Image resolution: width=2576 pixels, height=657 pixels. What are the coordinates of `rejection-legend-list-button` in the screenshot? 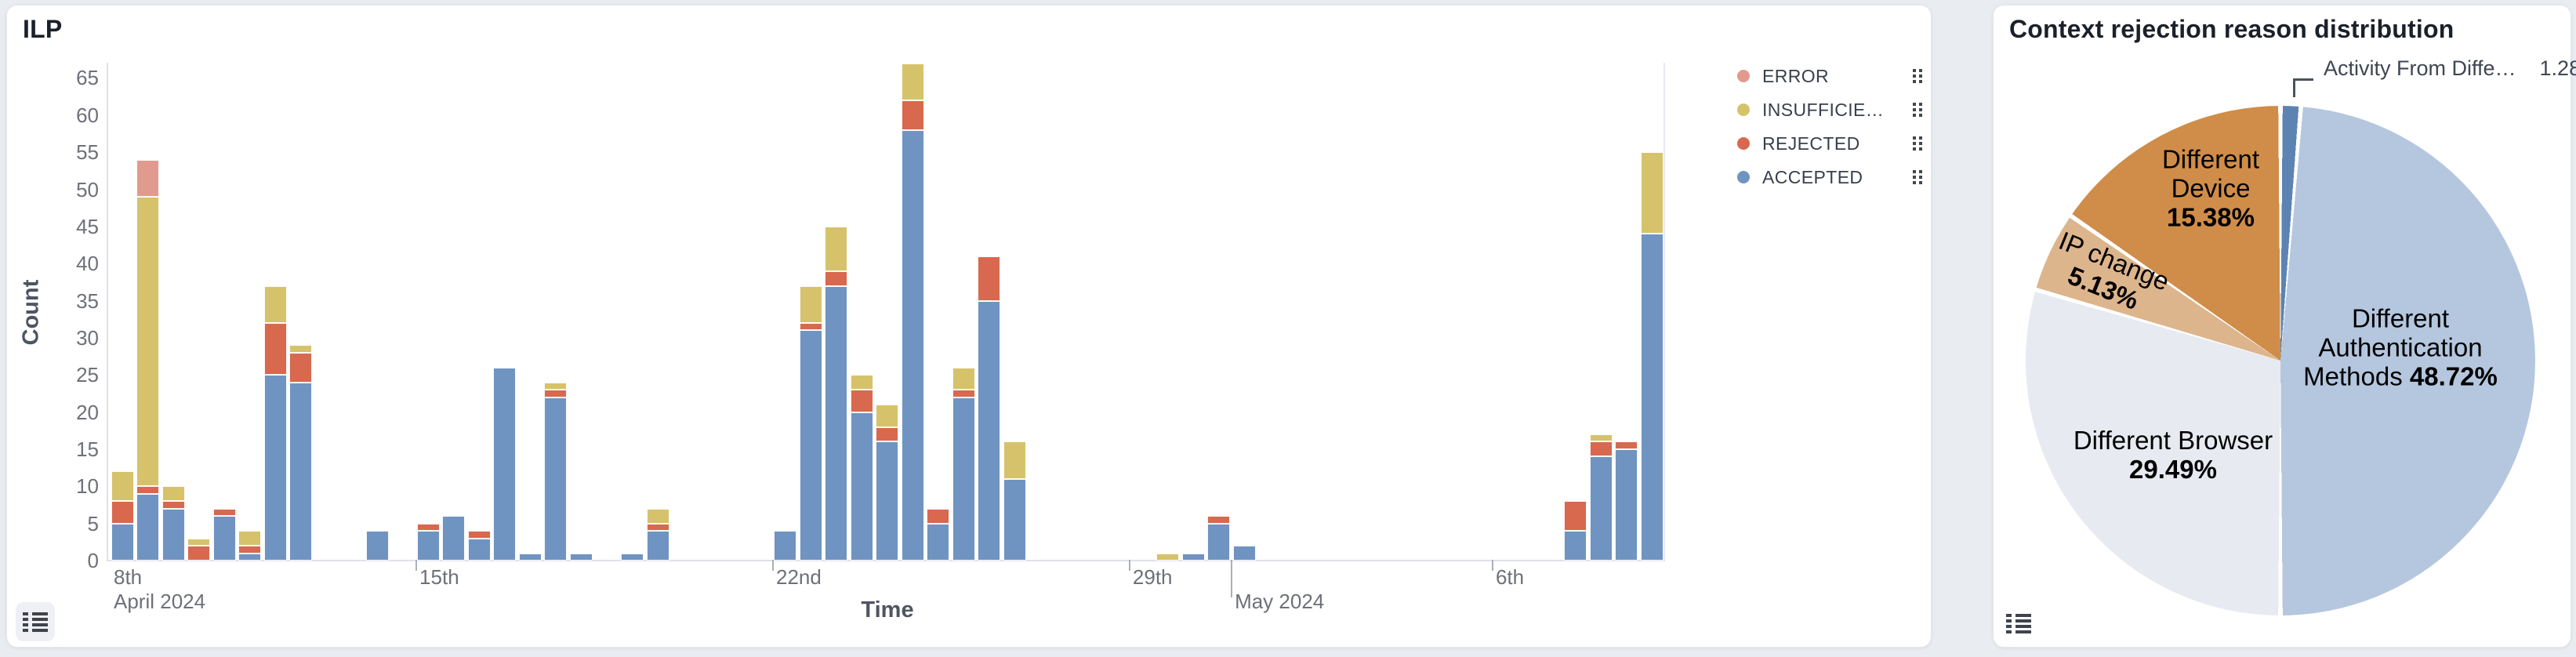 It's located at (2019, 623).